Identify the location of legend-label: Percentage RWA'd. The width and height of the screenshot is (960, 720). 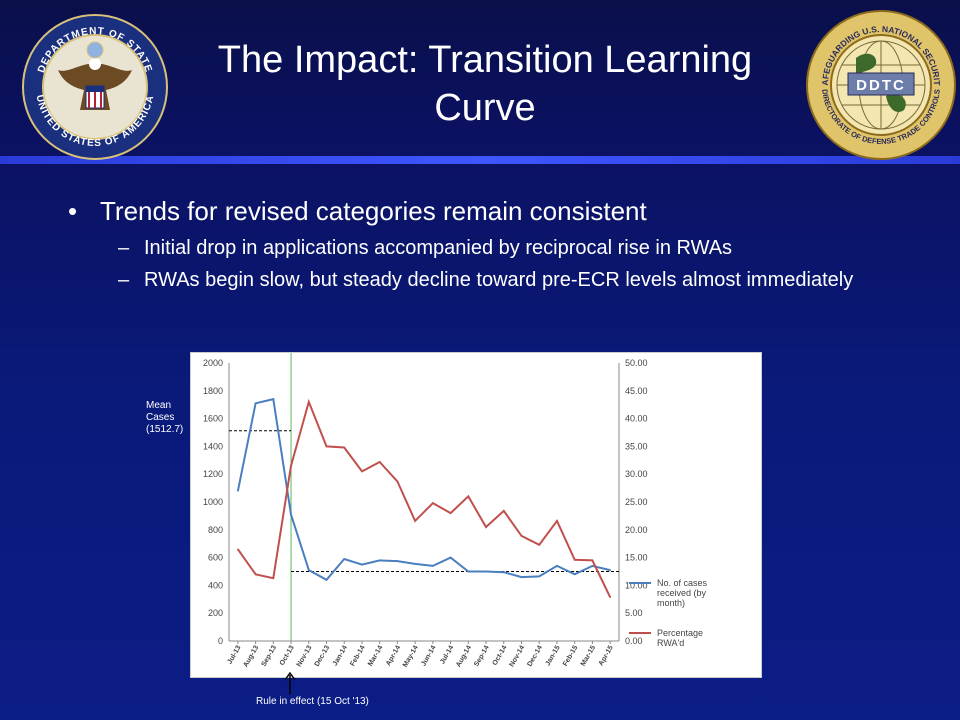
(680, 638).